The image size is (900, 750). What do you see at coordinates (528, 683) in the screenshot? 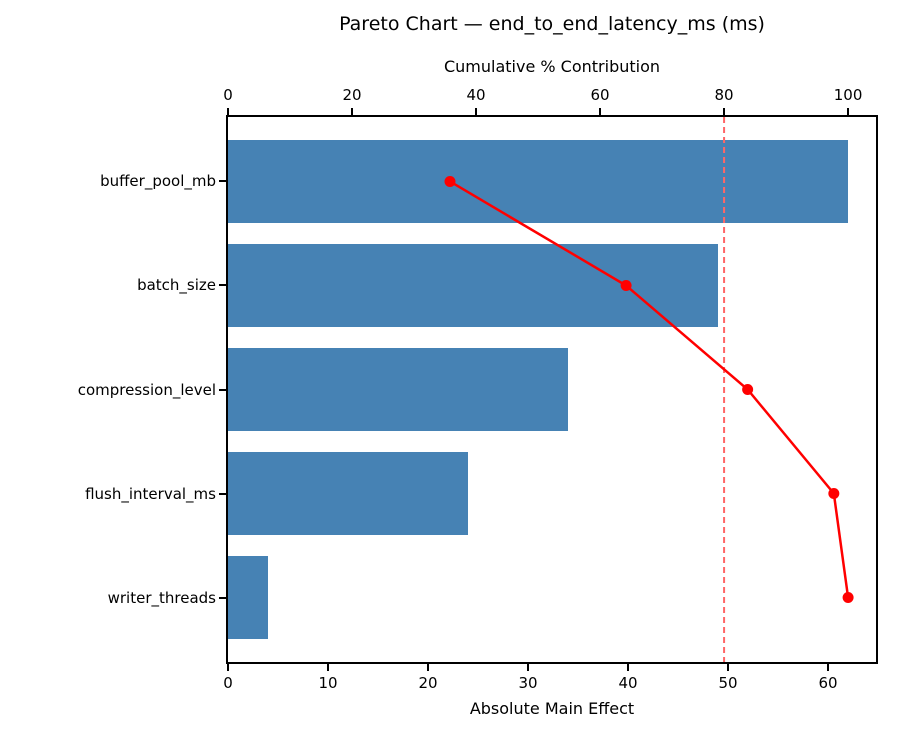
I see `bottom-tick-label-30: 30` at bounding box center [528, 683].